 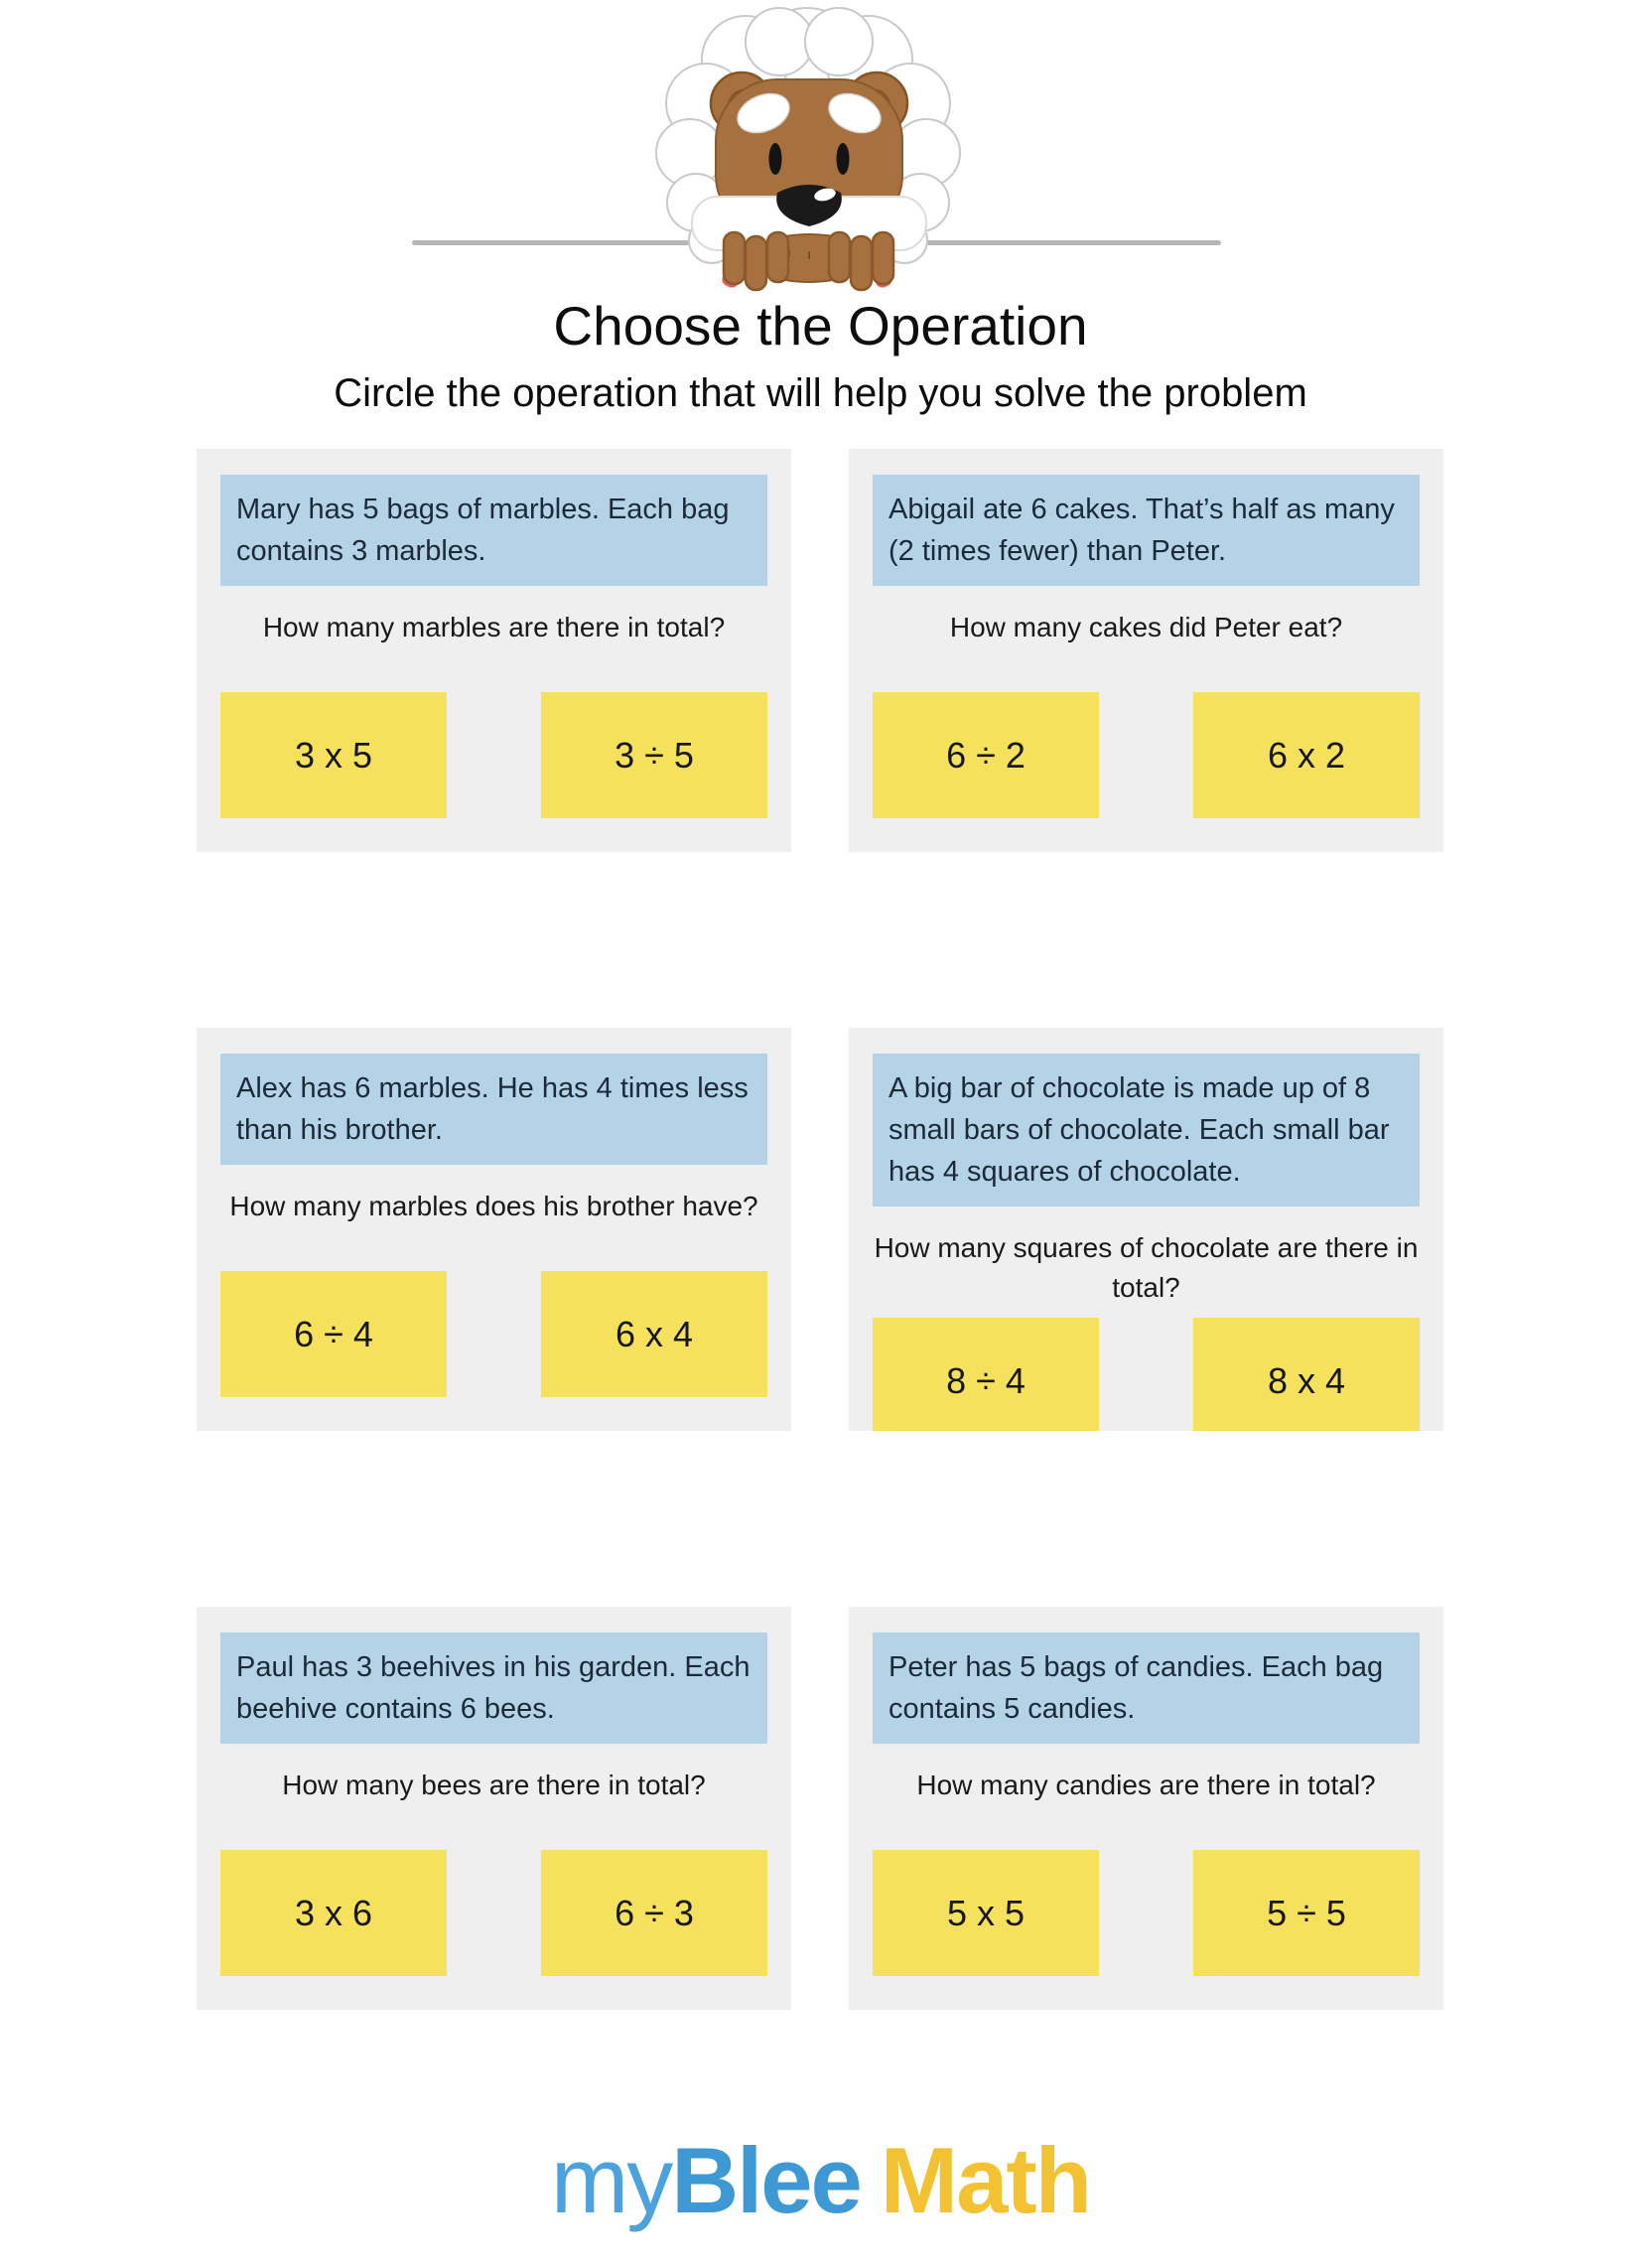 I want to click on options-row: 3 x 5 3 ÷ 5, so click(x=493, y=750).